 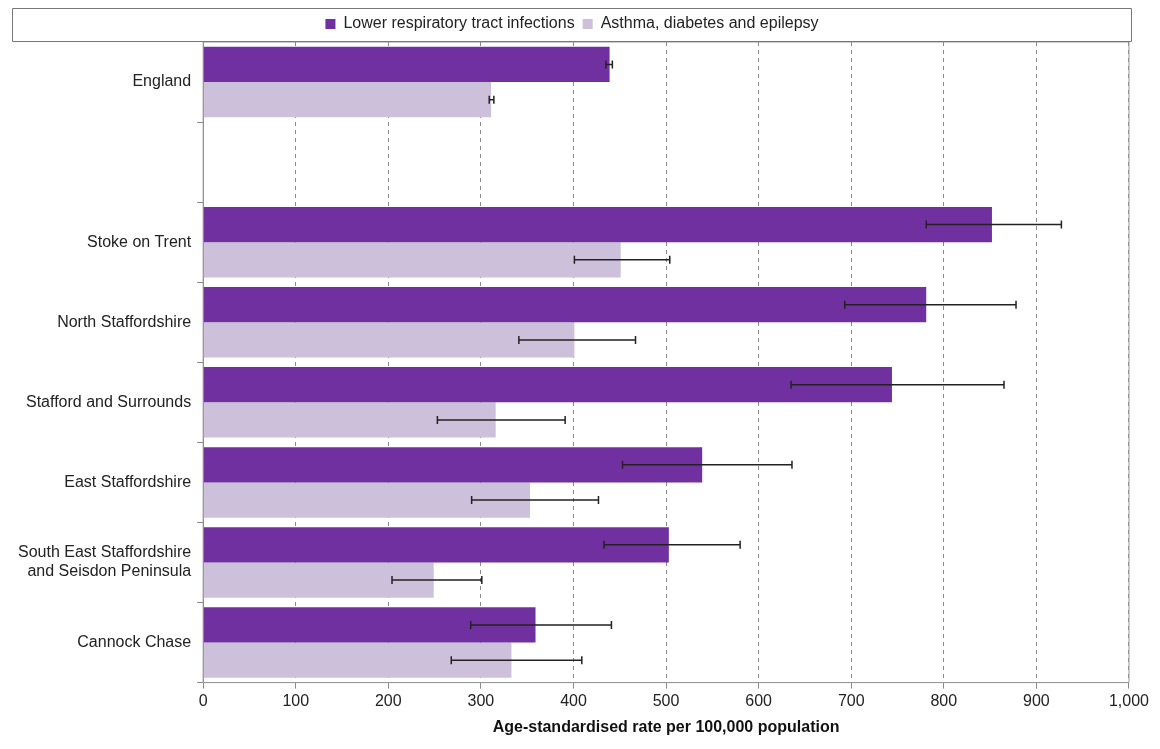 I want to click on x-tick-label: 900, so click(x=1036, y=700).